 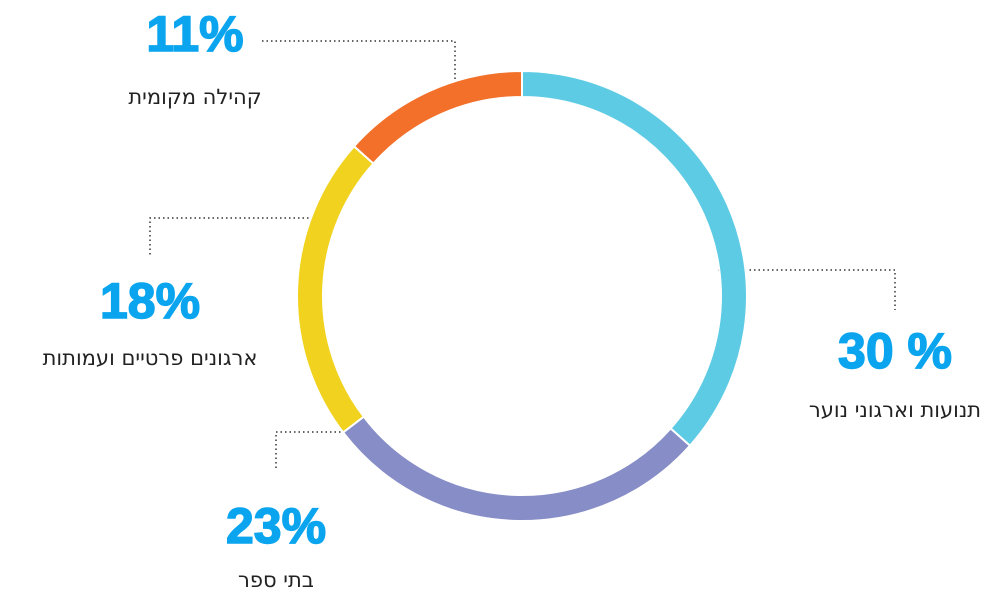 I want to click on category-label: קהילה מקומית, so click(x=194, y=97).